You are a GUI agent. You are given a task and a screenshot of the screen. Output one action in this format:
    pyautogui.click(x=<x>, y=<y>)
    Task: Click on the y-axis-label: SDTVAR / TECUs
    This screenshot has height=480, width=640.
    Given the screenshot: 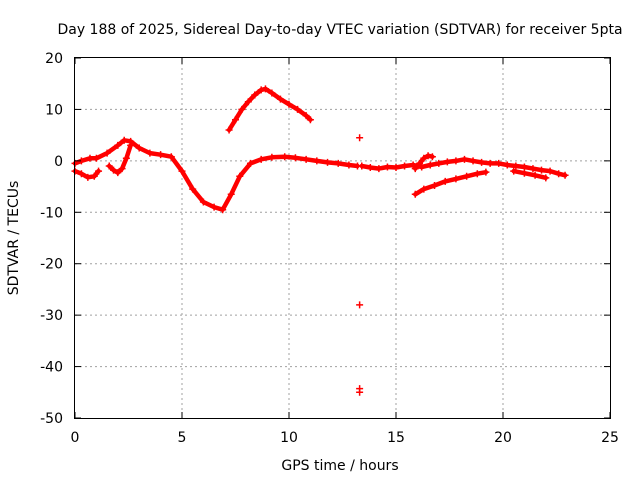 What is the action you would take?
    pyautogui.click(x=14, y=238)
    